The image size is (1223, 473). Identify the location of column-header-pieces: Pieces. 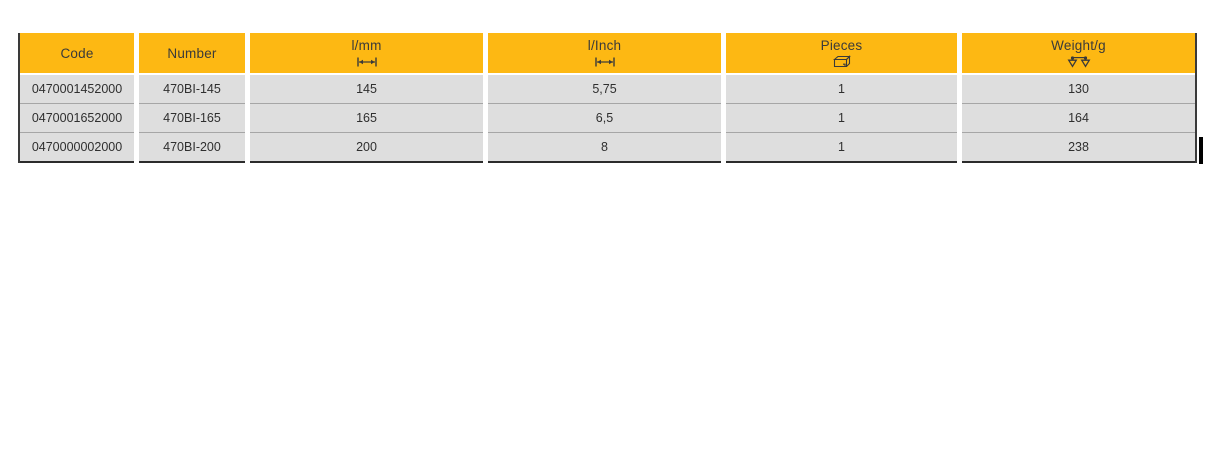
(841, 53).